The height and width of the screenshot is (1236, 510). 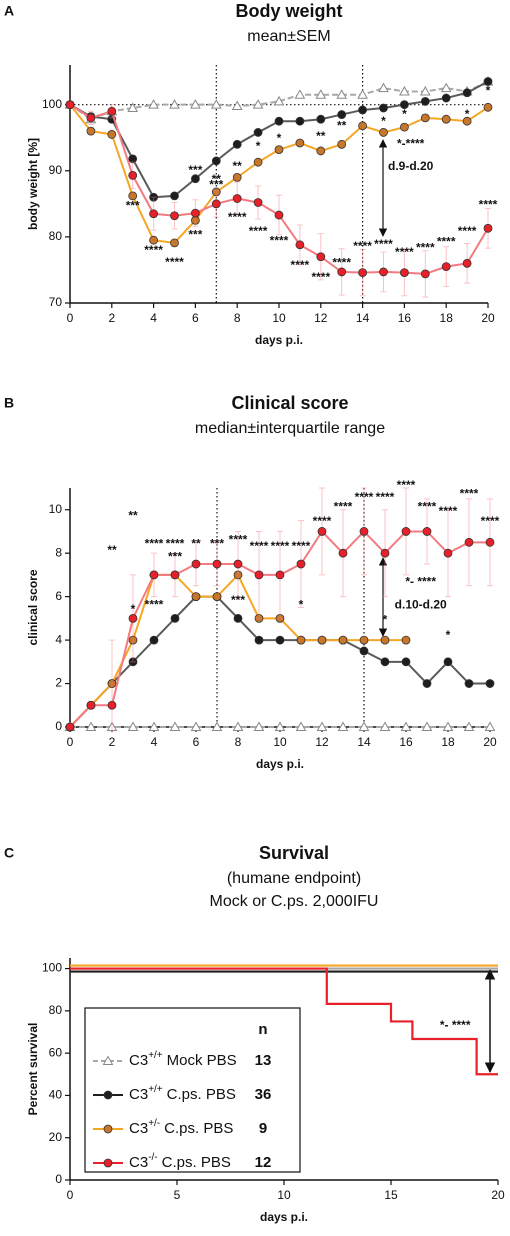 What do you see at coordinates (289, 403) in the screenshot?
I see `chart-title: Clinical score` at bounding box center [289, 403].